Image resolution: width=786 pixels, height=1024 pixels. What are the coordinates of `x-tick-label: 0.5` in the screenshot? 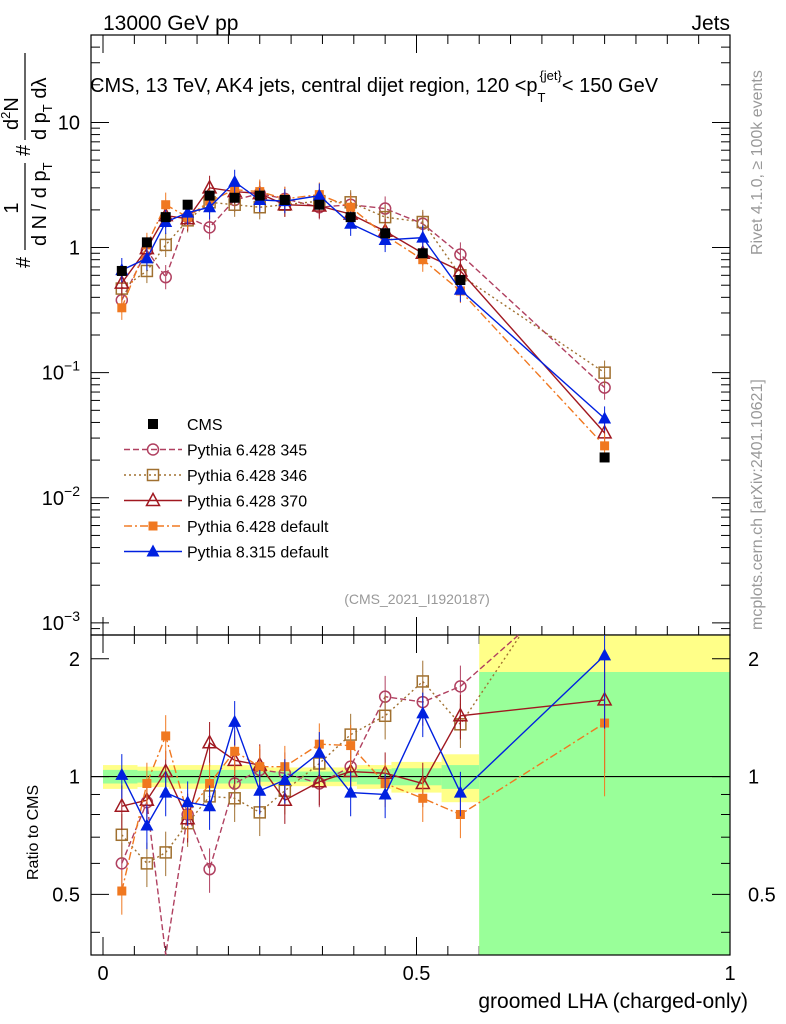 It's located at (417, 974).